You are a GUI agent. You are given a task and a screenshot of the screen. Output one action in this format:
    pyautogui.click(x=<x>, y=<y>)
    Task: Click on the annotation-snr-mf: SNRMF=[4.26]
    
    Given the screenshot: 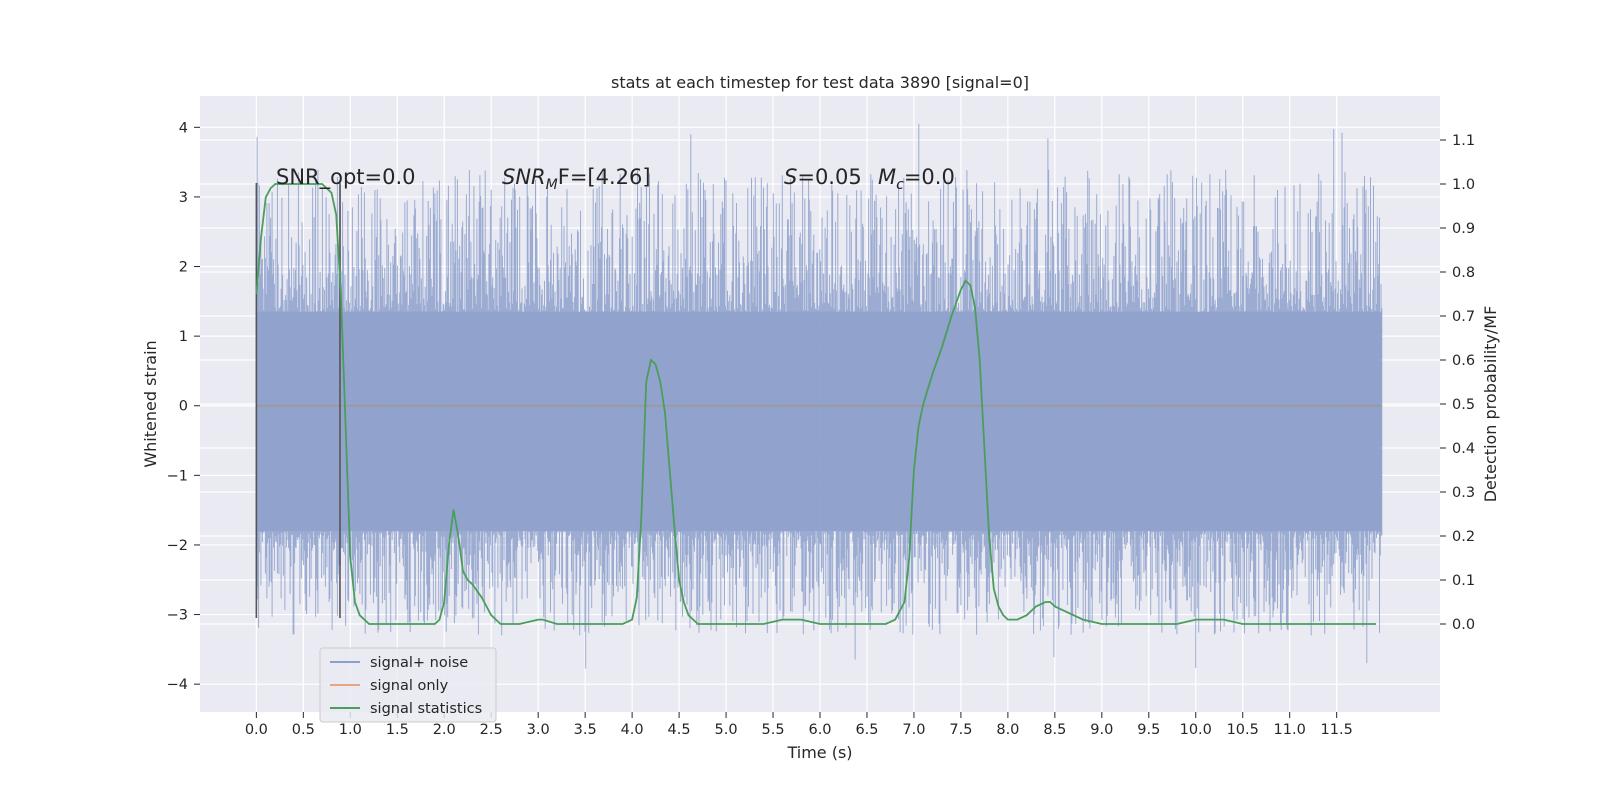 What is the action you would take?
    pyautogui.click(x=576, y=179)
    